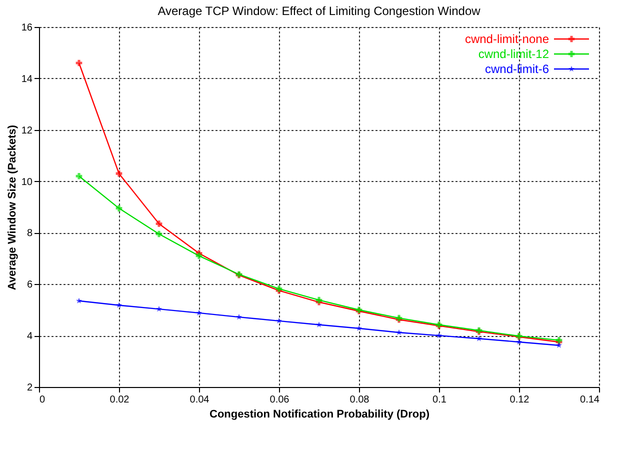 The height and width of the screenshot is (457, 644). What do you see at coordinates (29, 234) in the screenshot?
I see `y-tick-label: 8` at bounding box center [29, 234].